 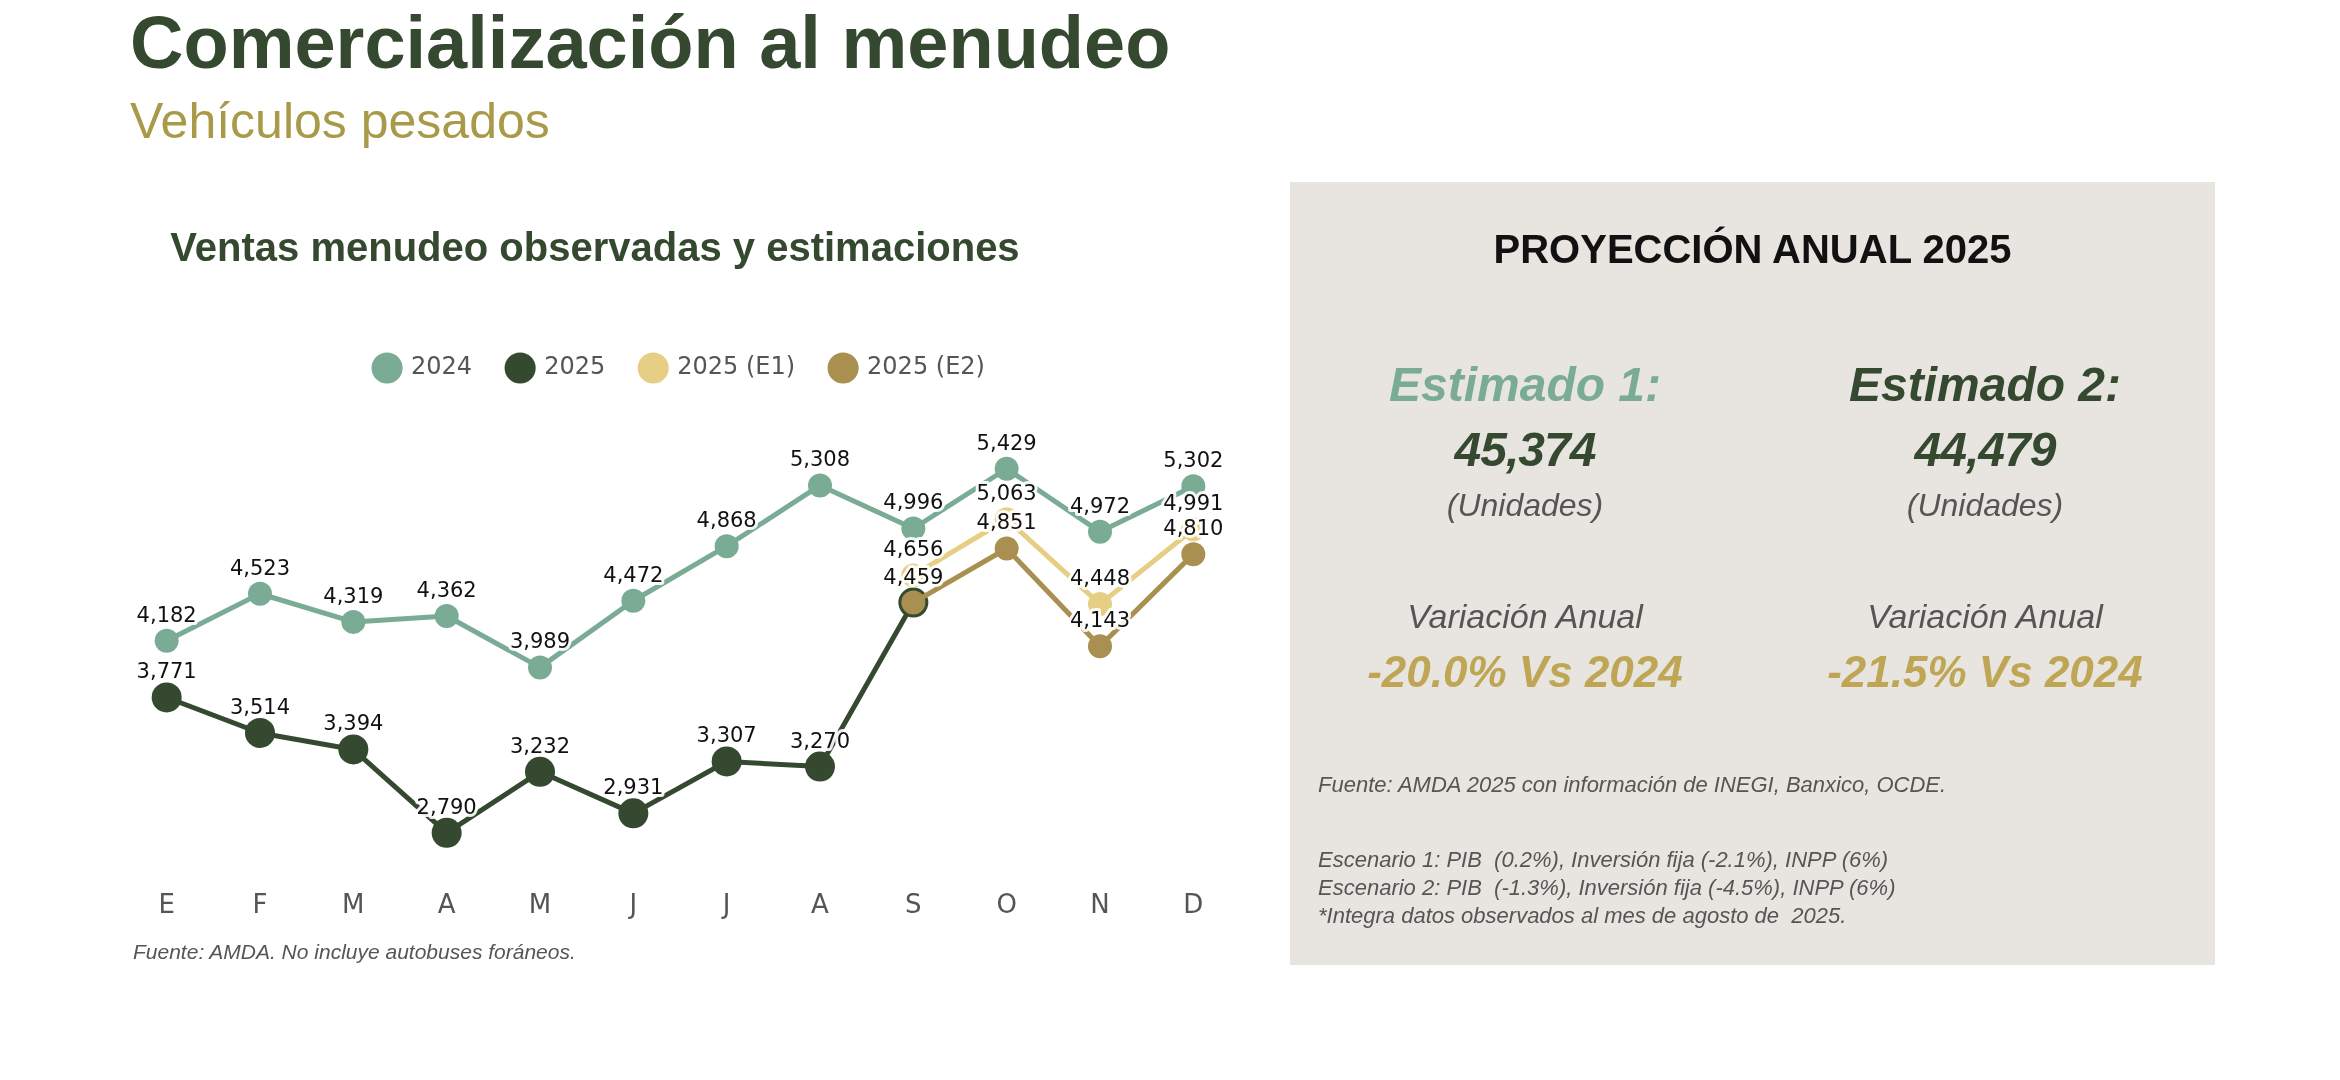 What do you see at coordinates (1985, 449) in the screenshot?
I see `text: 44,479` at bounding box center [1985, 449].